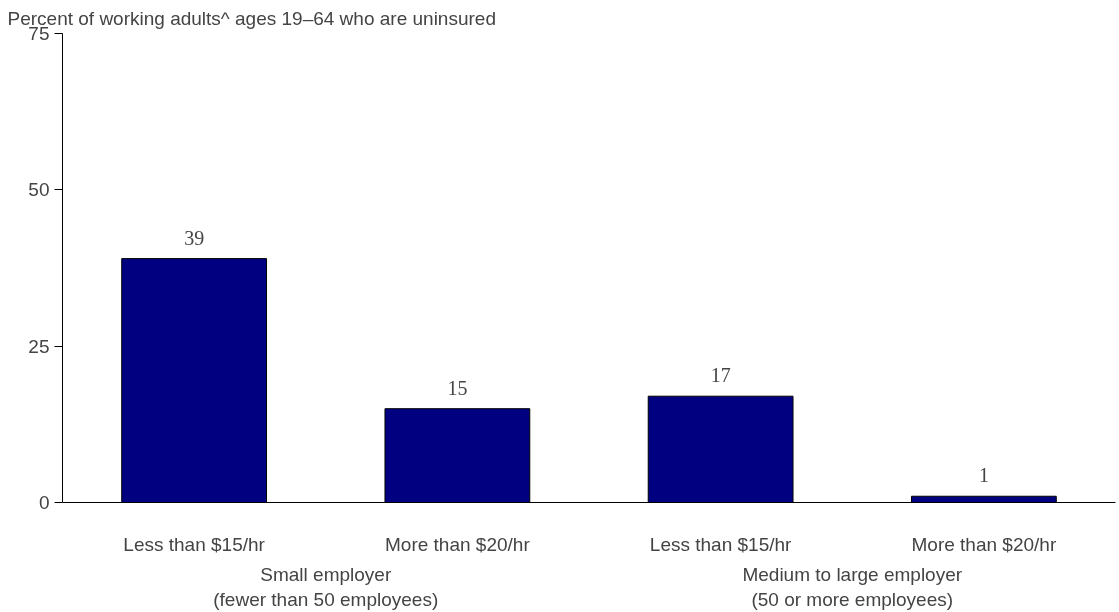  What do you see at coordinates (326, 586) in the screenshot?
I see `text: Small employer (fewer than 50 employees)` at bounding box center [326, 586].